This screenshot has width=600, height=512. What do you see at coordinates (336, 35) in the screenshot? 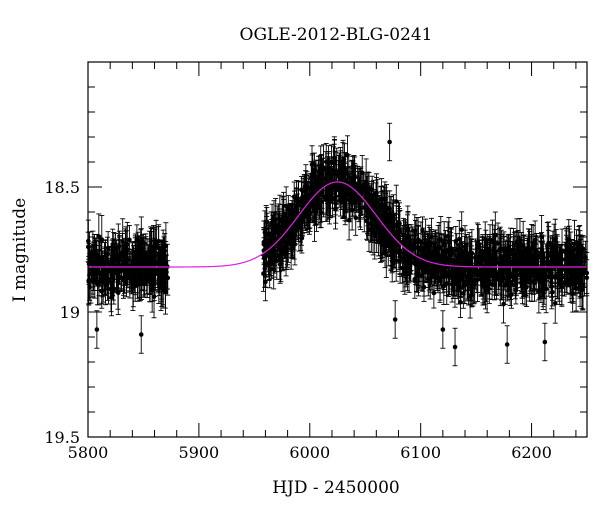
I see `chart-title: OGLE-2012-BLG-0241` at bounding box center [336, 35].